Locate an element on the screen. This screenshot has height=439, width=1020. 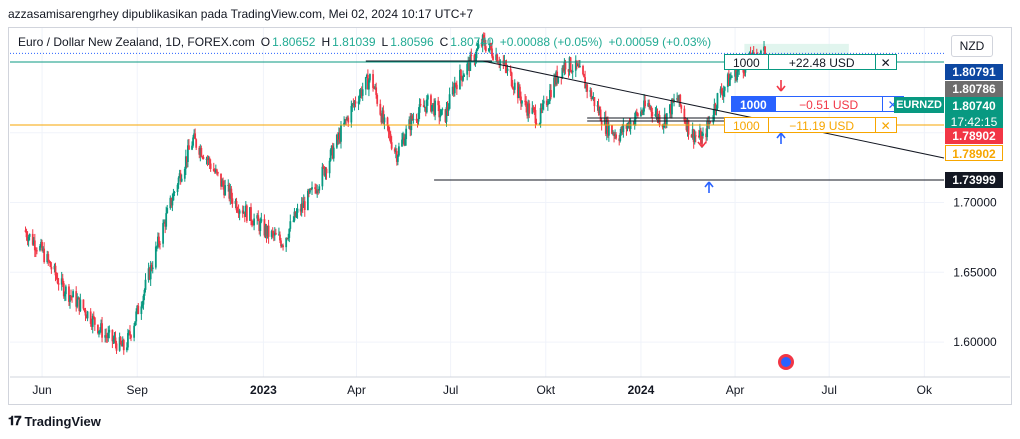
symbol-tag: EURNZD is located at coordinates (919, 105).